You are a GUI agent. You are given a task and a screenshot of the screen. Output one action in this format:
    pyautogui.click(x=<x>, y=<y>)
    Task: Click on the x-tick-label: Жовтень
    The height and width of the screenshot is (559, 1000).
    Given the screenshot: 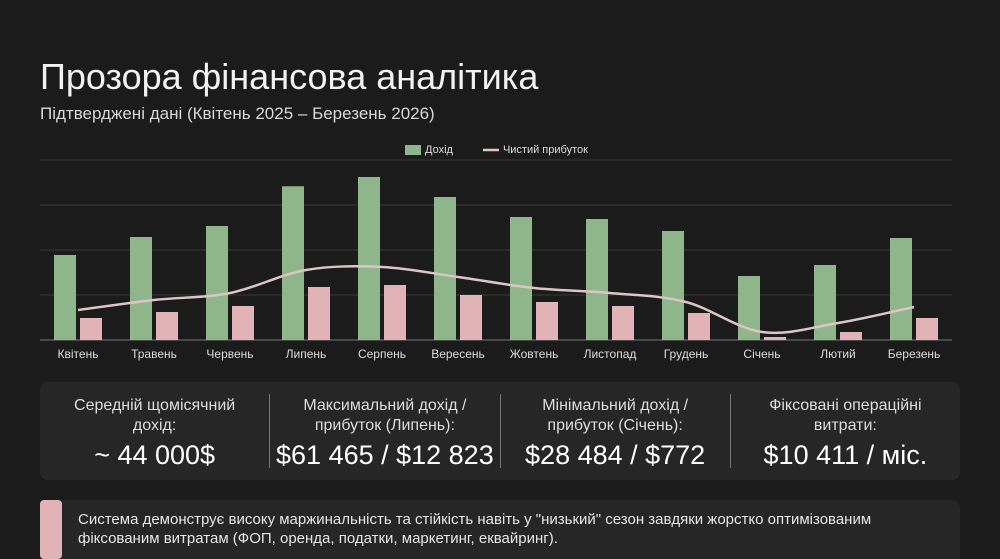 What is the action you would take?
    pyautogui.click(x=534, y=354)
    